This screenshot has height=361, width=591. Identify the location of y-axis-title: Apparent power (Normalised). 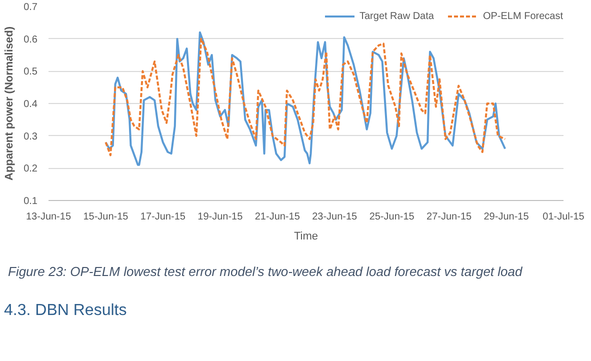
(10, 103).